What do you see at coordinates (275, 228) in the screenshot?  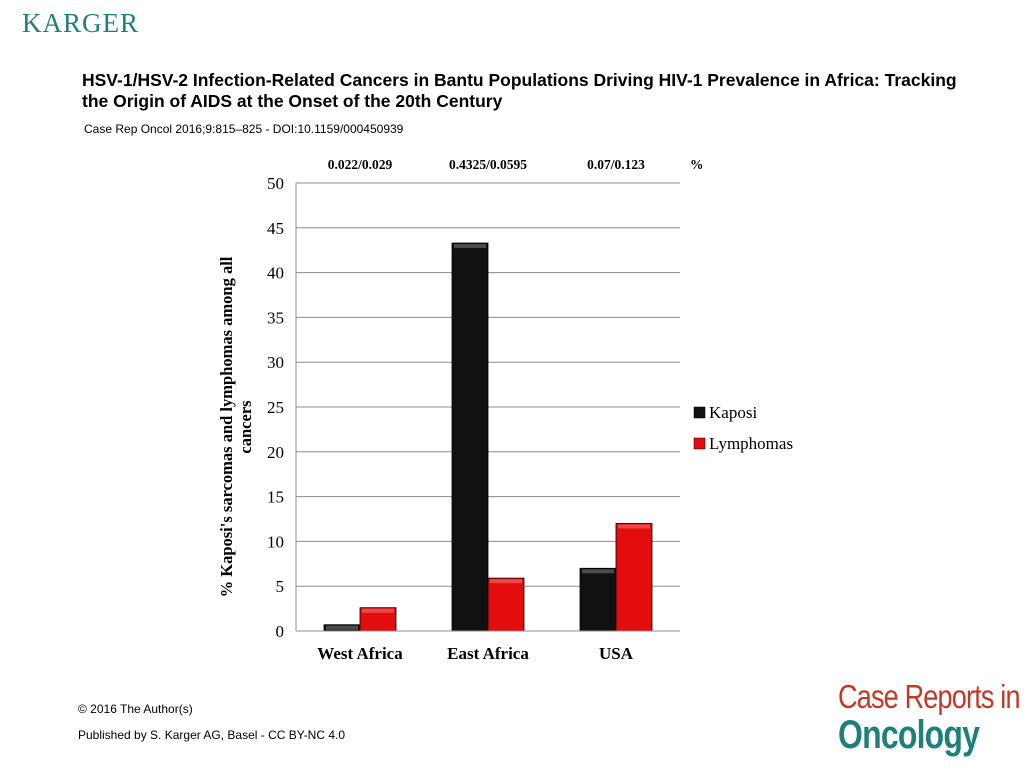 I see `y-tick-label: 45` at bounding box center [275, 228].